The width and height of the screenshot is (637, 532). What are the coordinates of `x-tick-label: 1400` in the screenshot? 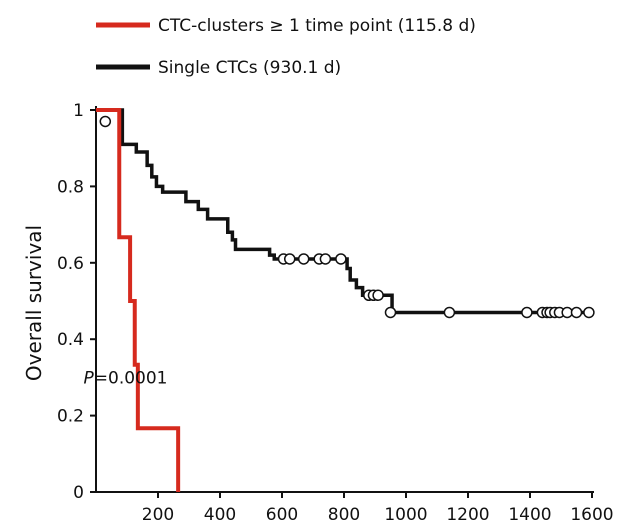 It's located at (529, 515).